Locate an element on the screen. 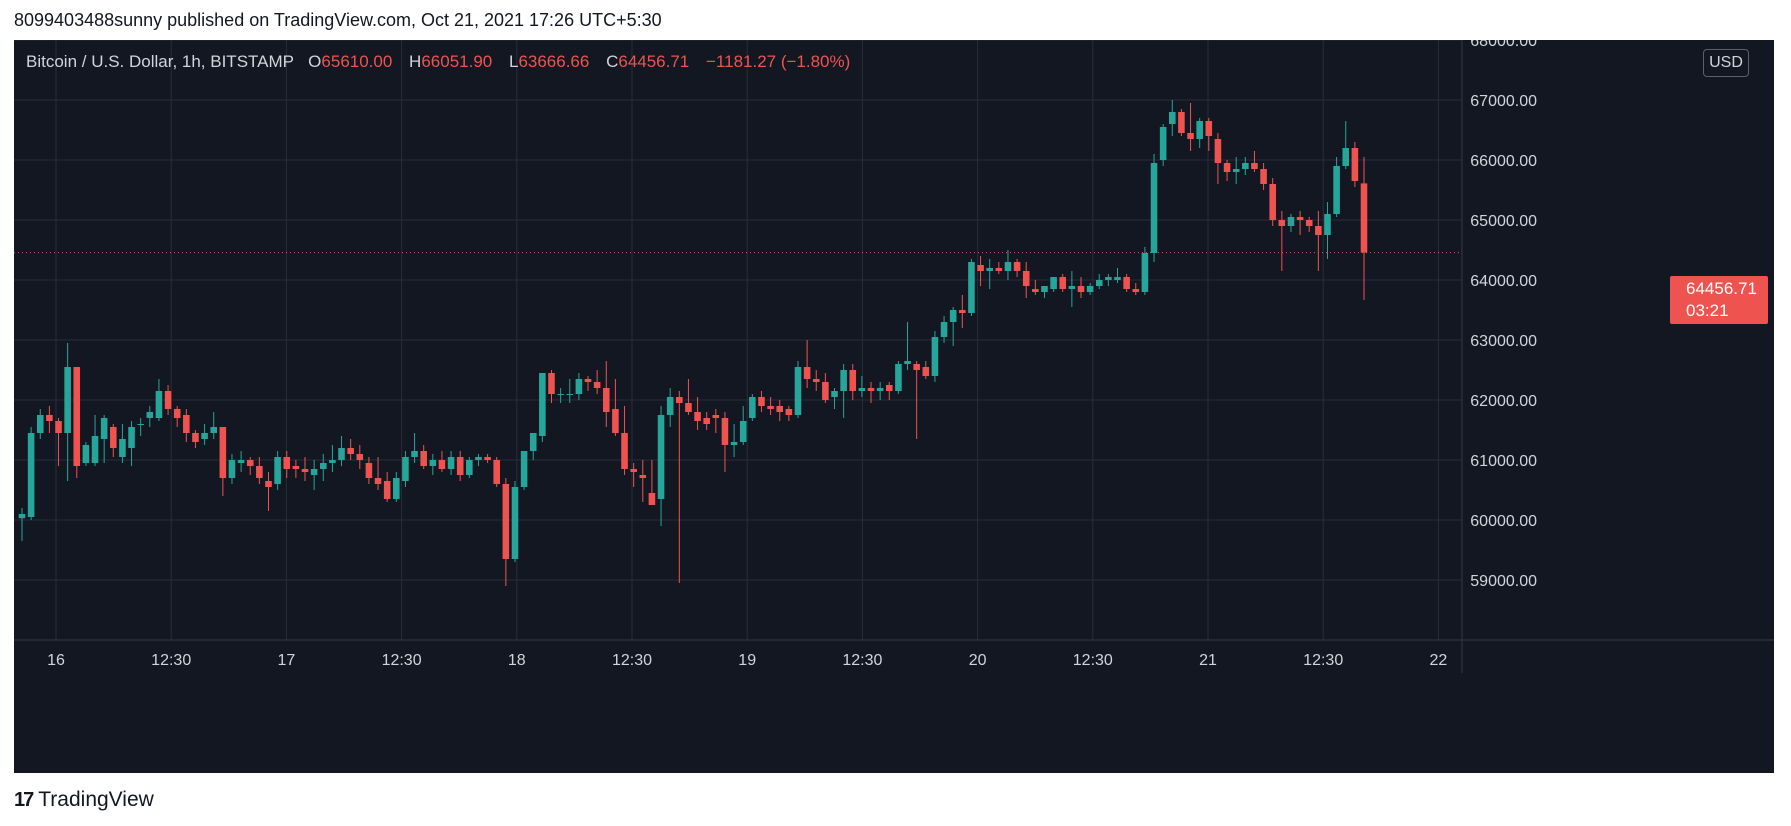 The image size is (1791, 826). x-tick-label: 19 is located at coordinates (747, 660).